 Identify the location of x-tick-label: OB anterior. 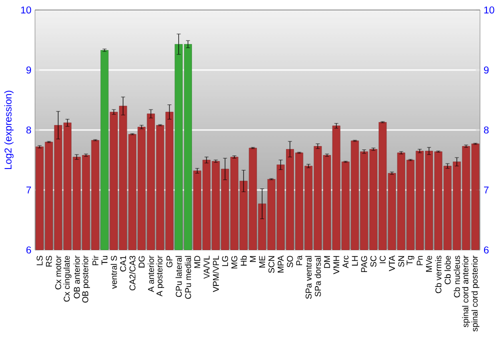
(77, 277).